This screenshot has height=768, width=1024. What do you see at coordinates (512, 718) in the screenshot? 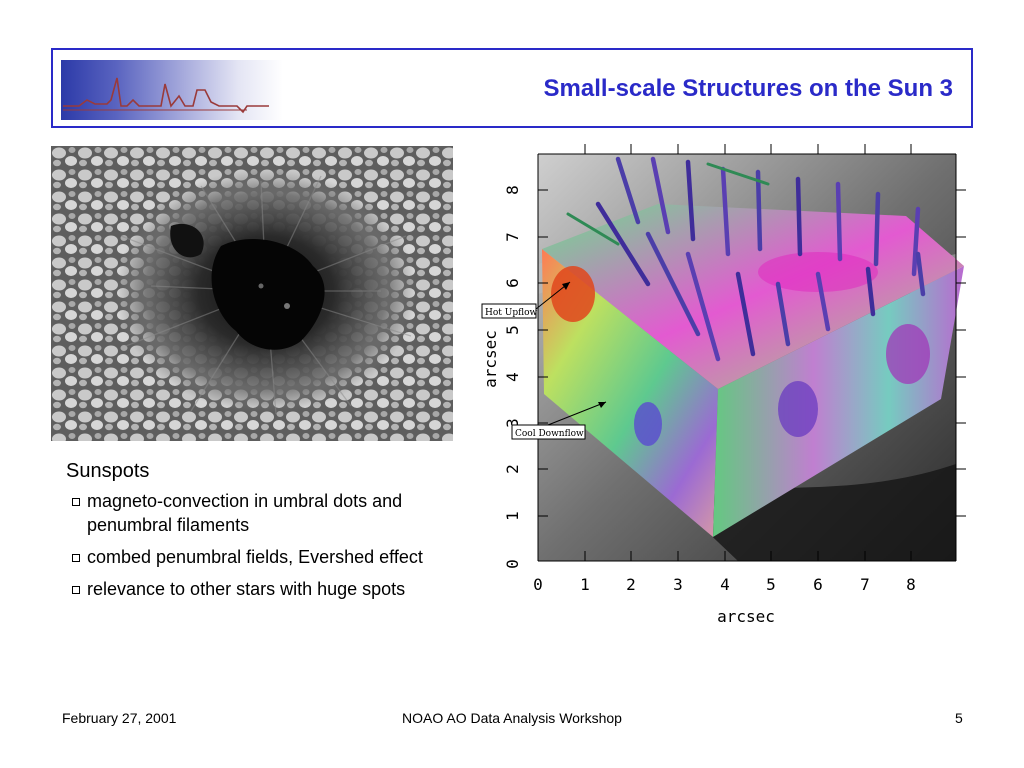
I see `footer-title: NOAO AO Data Analysis Workshop` at bounding box center [512, 718].